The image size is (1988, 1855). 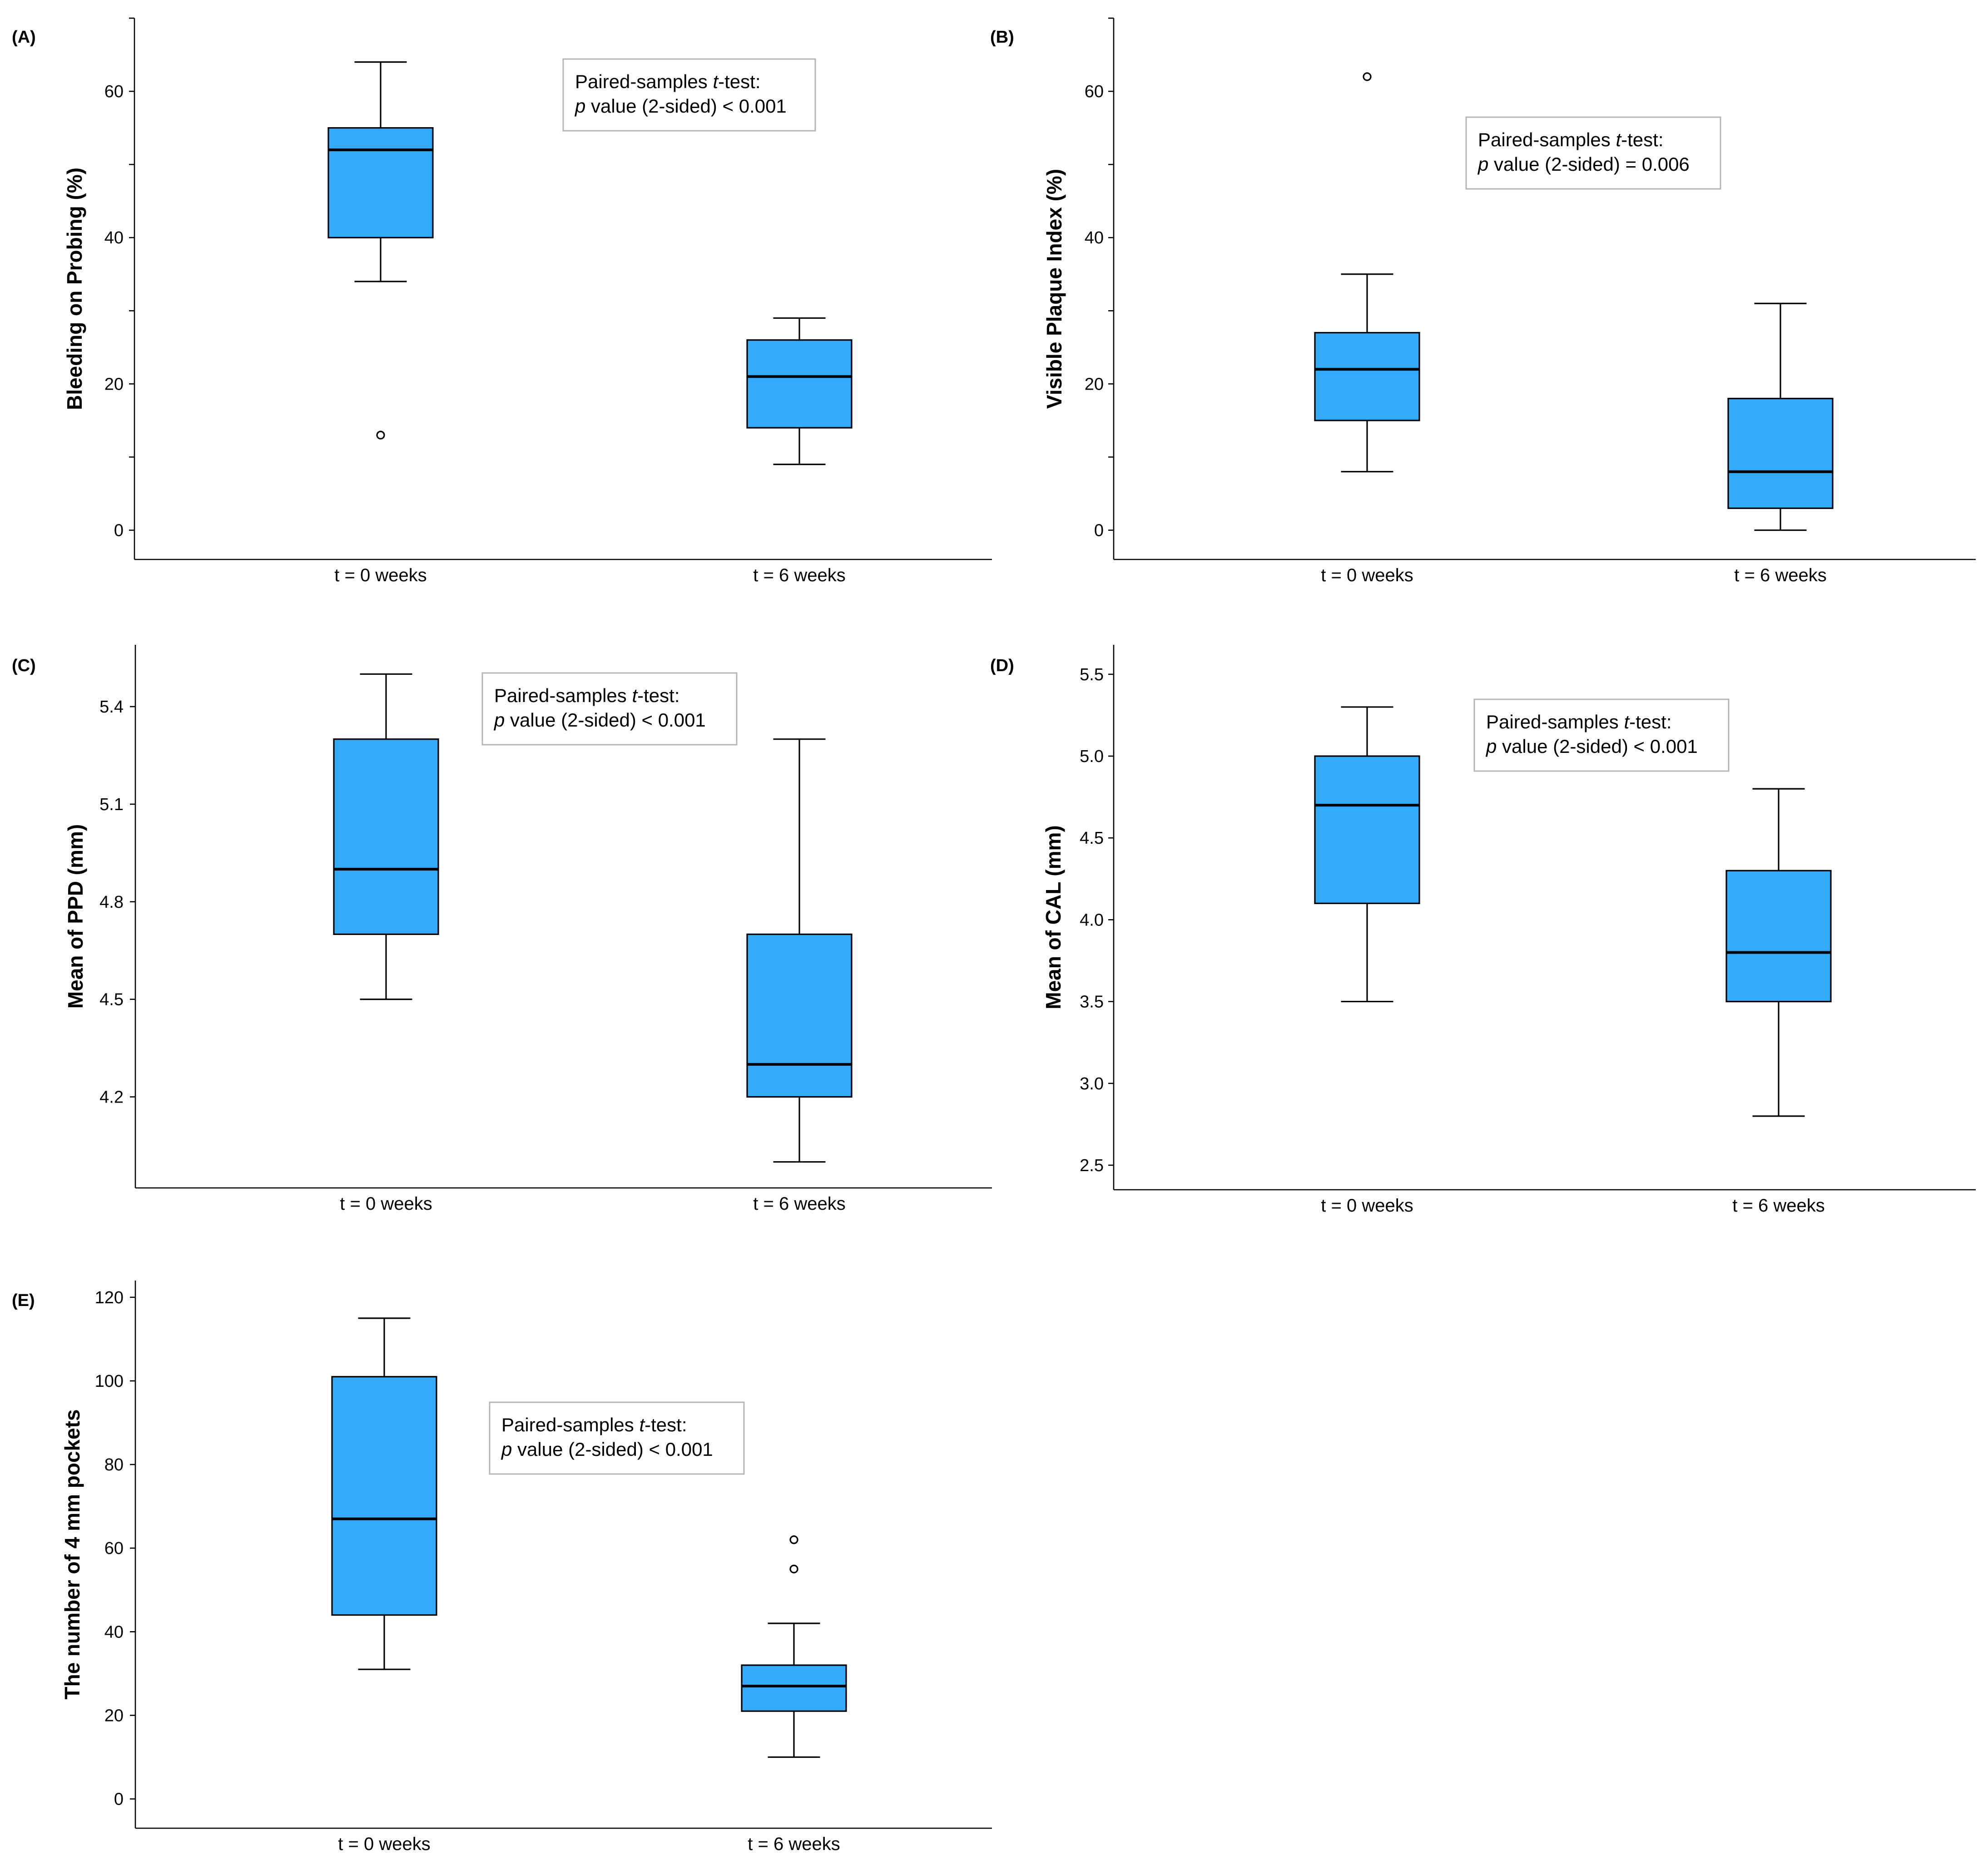 What do you see at coordinates (111, 1097) in the screenshot?
I see `y-tick-label: 4.2` at bounding box center [111, 1097].